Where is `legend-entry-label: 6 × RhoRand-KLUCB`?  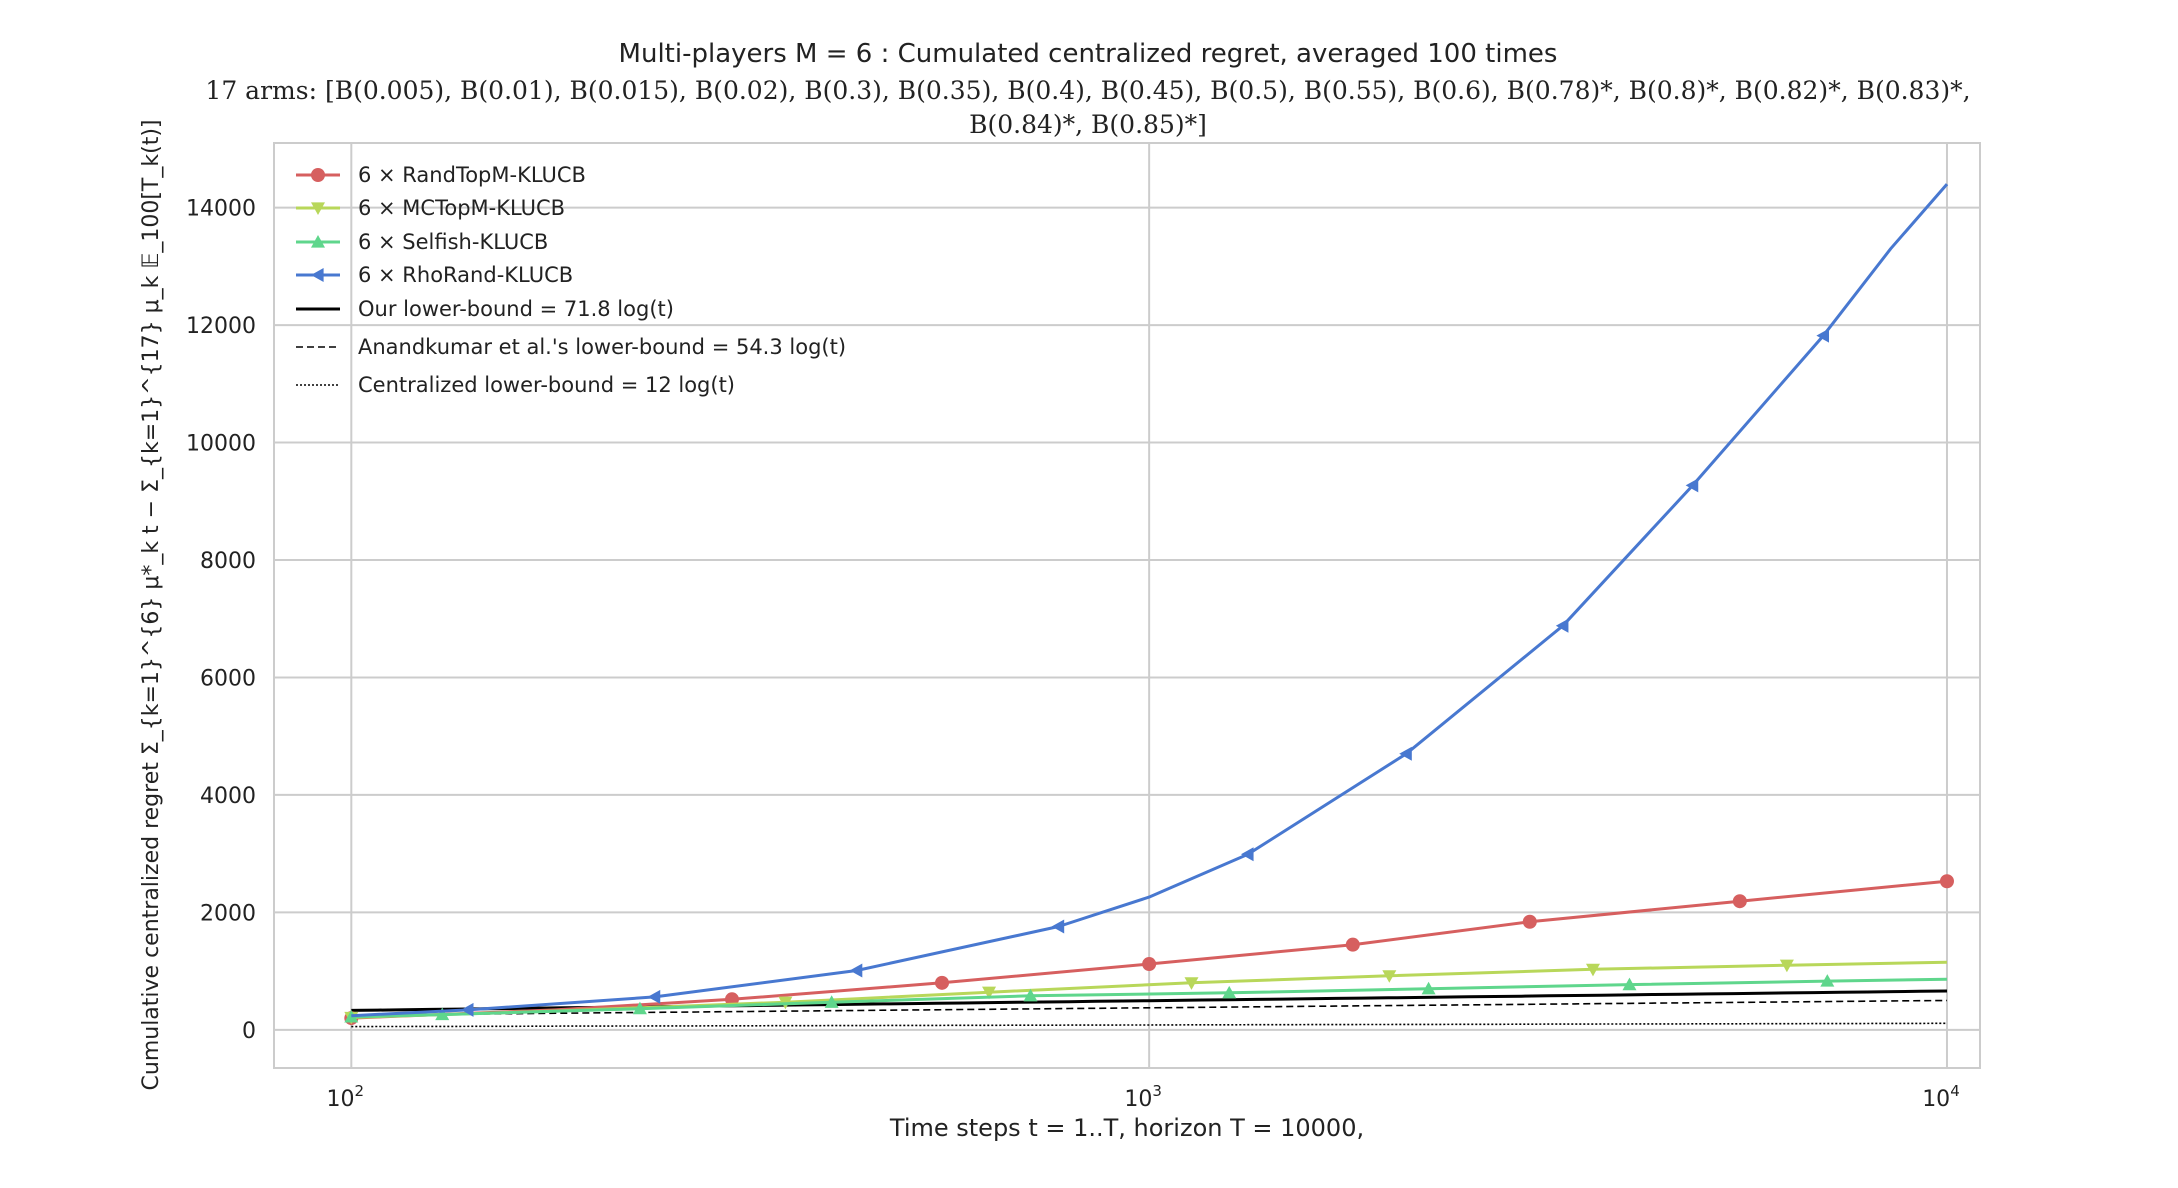 legend-entry-label: 6 × RhoRand-KLUCB is located at coordinates (465, 275).